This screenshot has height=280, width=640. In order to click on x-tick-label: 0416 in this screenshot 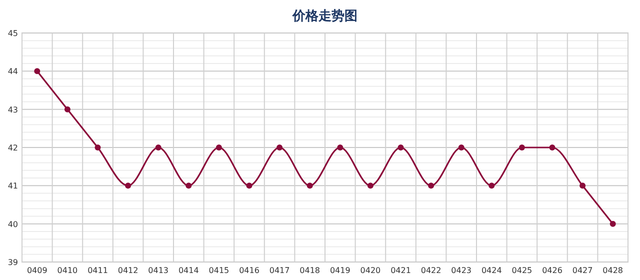, I will do `click(249, 270)`.